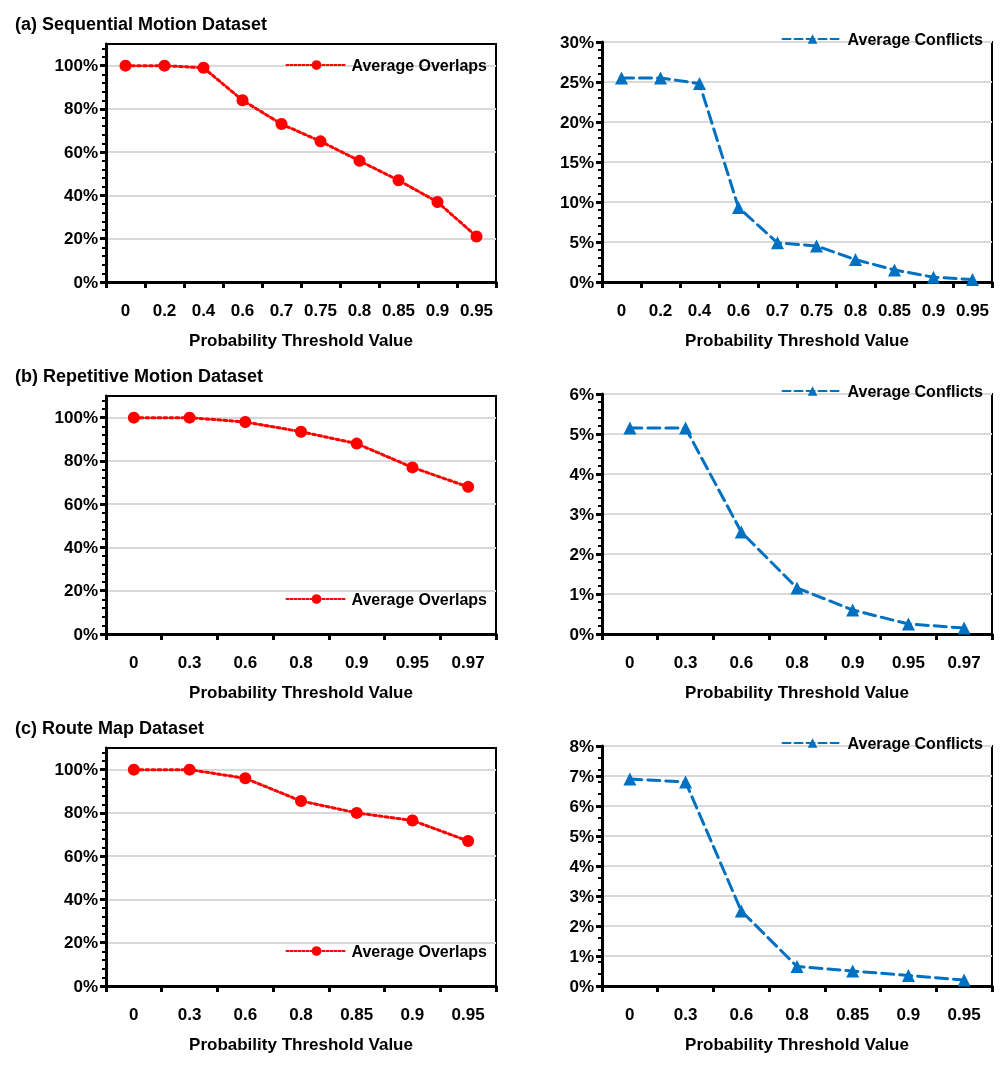  I want to click on x-tick-label: 0.2, so click(660, 310).